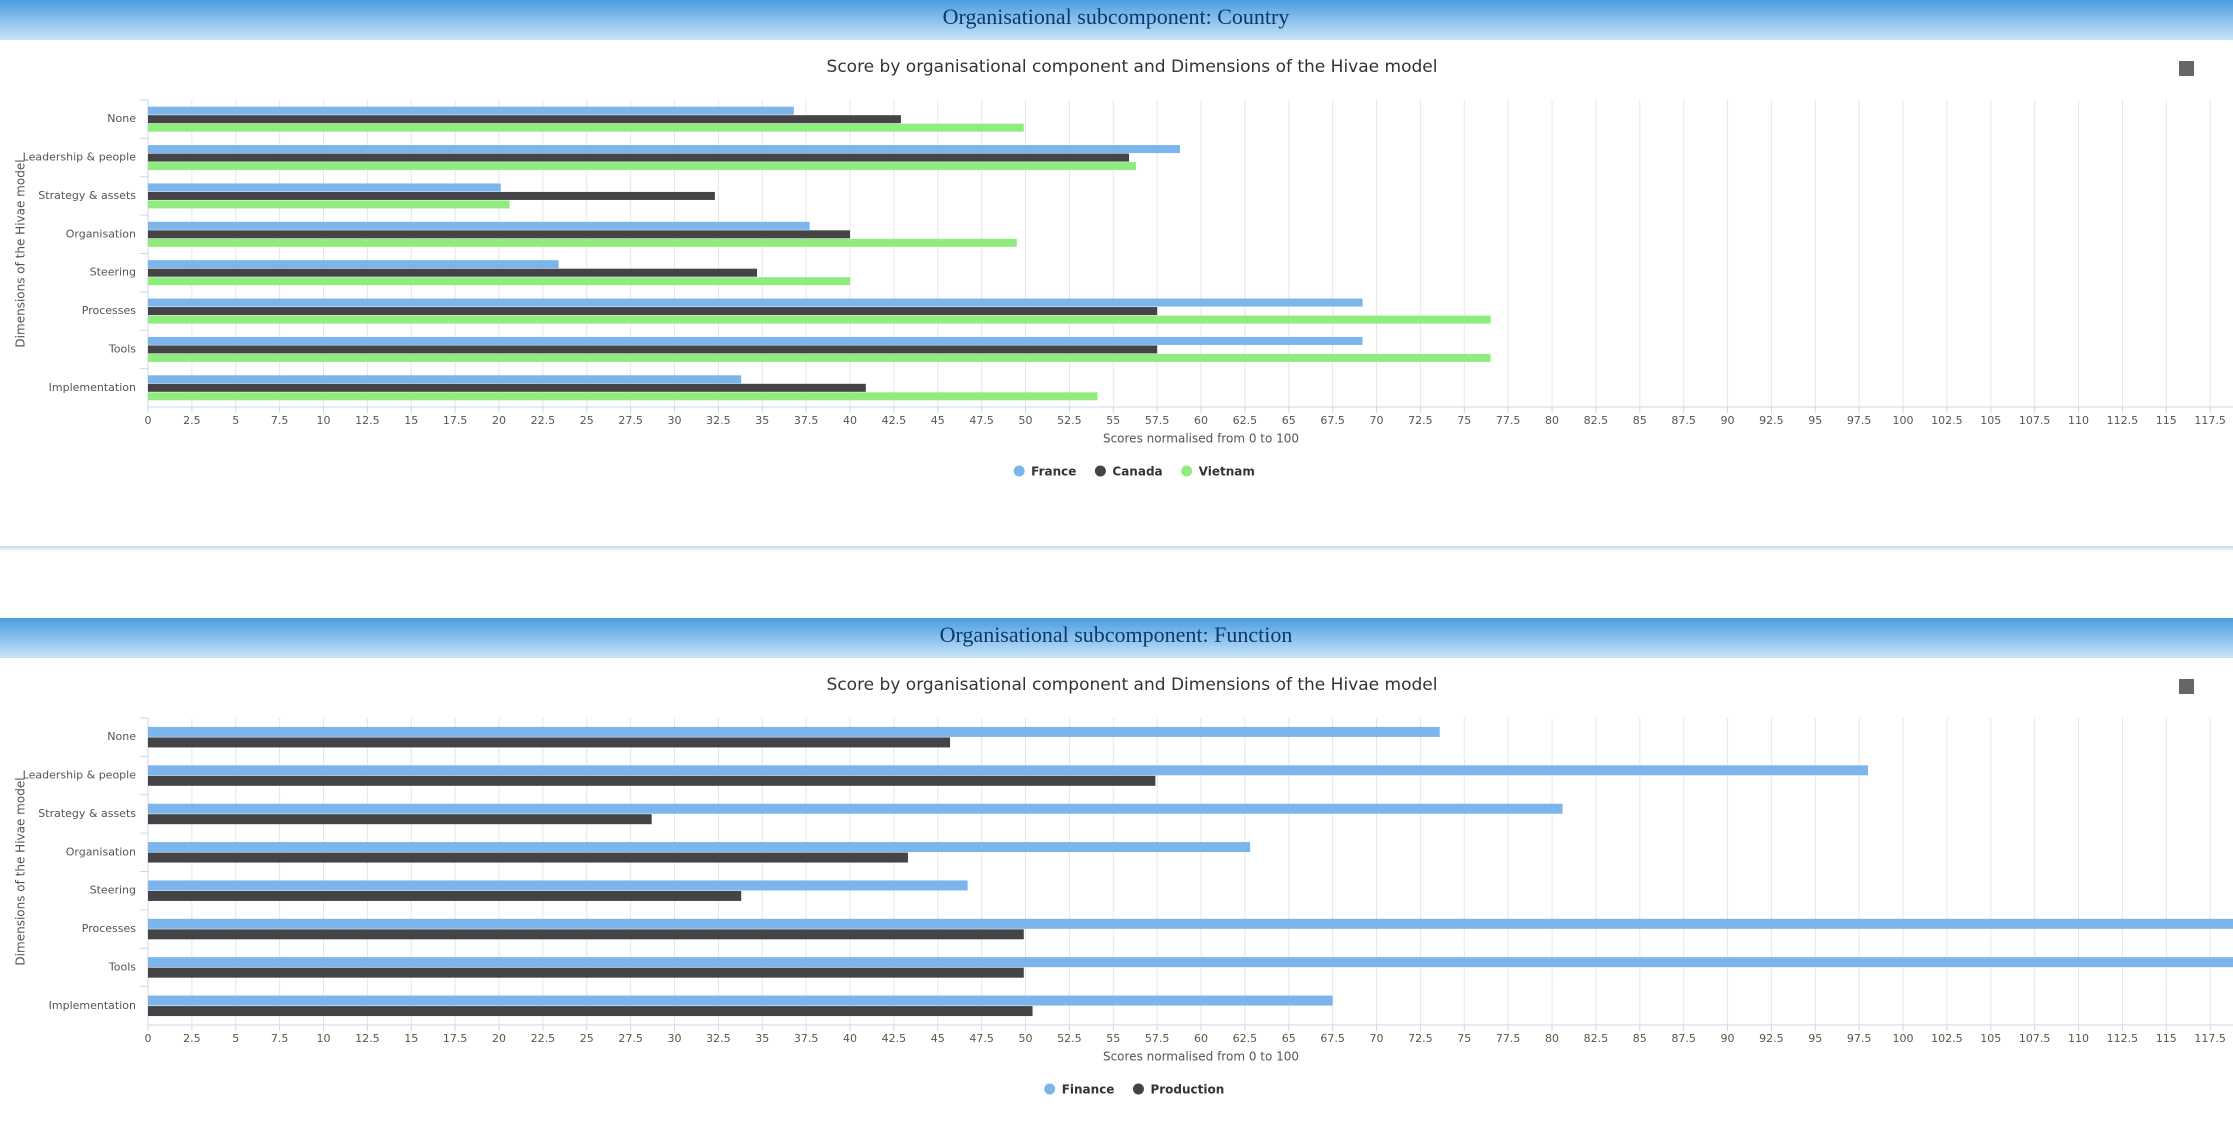  What do you see at coordinates (1640, 1038) in the screenshot?
I see `x-tick-label: 85` at bounding box center [1640, 1038].